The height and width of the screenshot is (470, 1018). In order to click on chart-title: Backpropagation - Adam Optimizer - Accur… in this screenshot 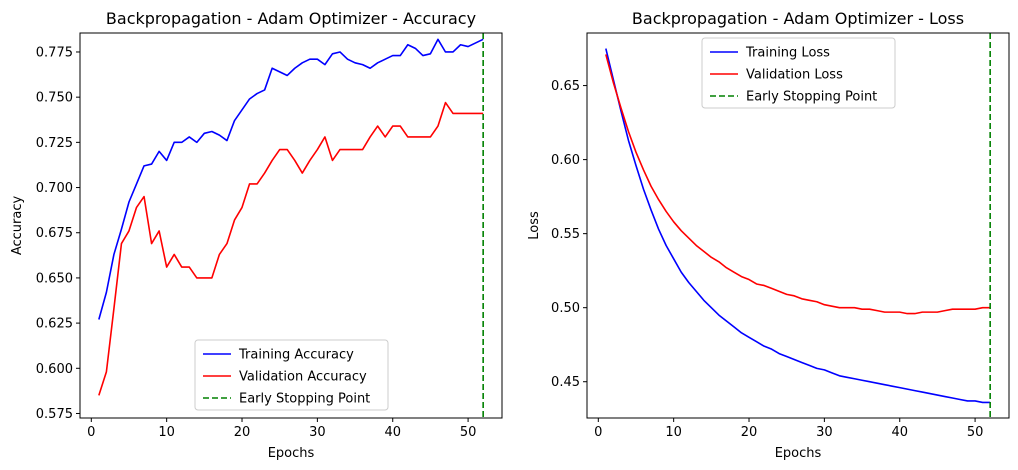, I will do `click(291, 18)`.